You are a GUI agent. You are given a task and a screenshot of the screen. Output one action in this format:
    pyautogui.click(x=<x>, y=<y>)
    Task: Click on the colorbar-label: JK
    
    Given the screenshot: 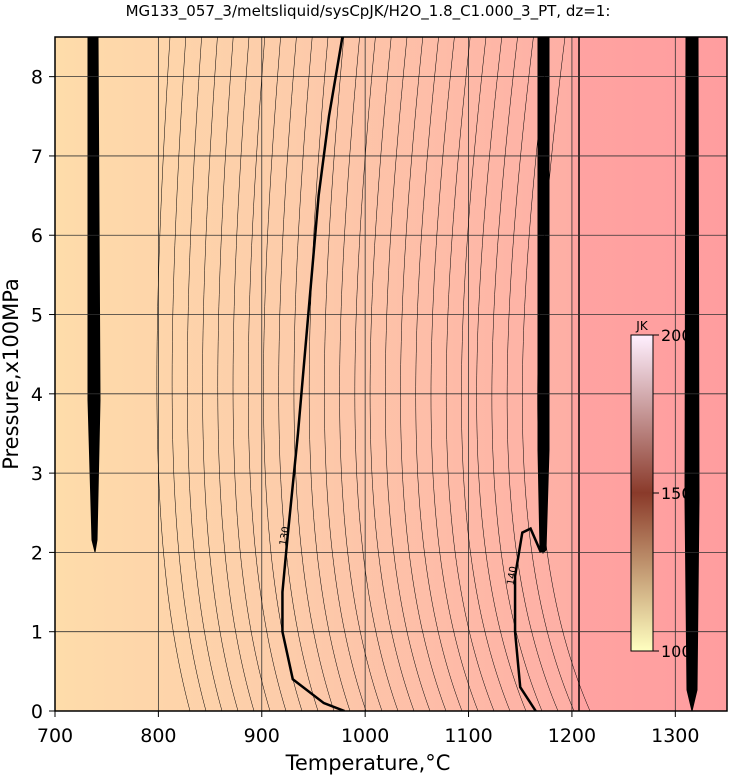 What is the action you would take?
    pyautogui.click(x=642, y=326)
    